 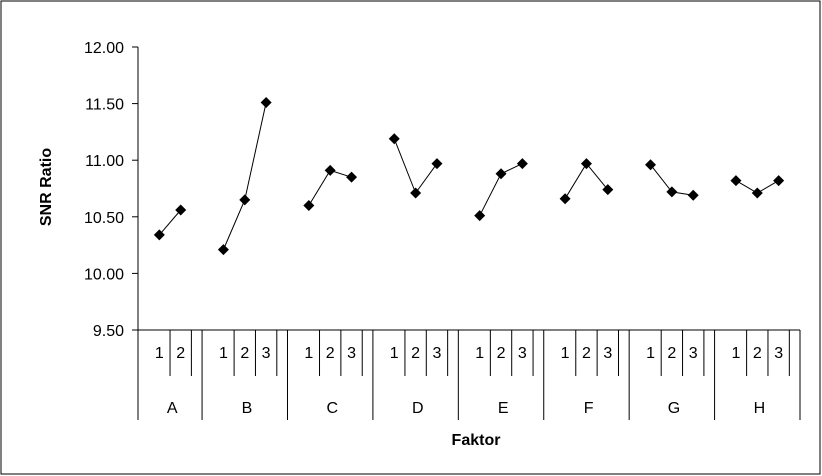 What do you see at coordinates (351, 353) in the screenshot?
I see `level-label-C-3: 3` at bounding box center [351, 353].